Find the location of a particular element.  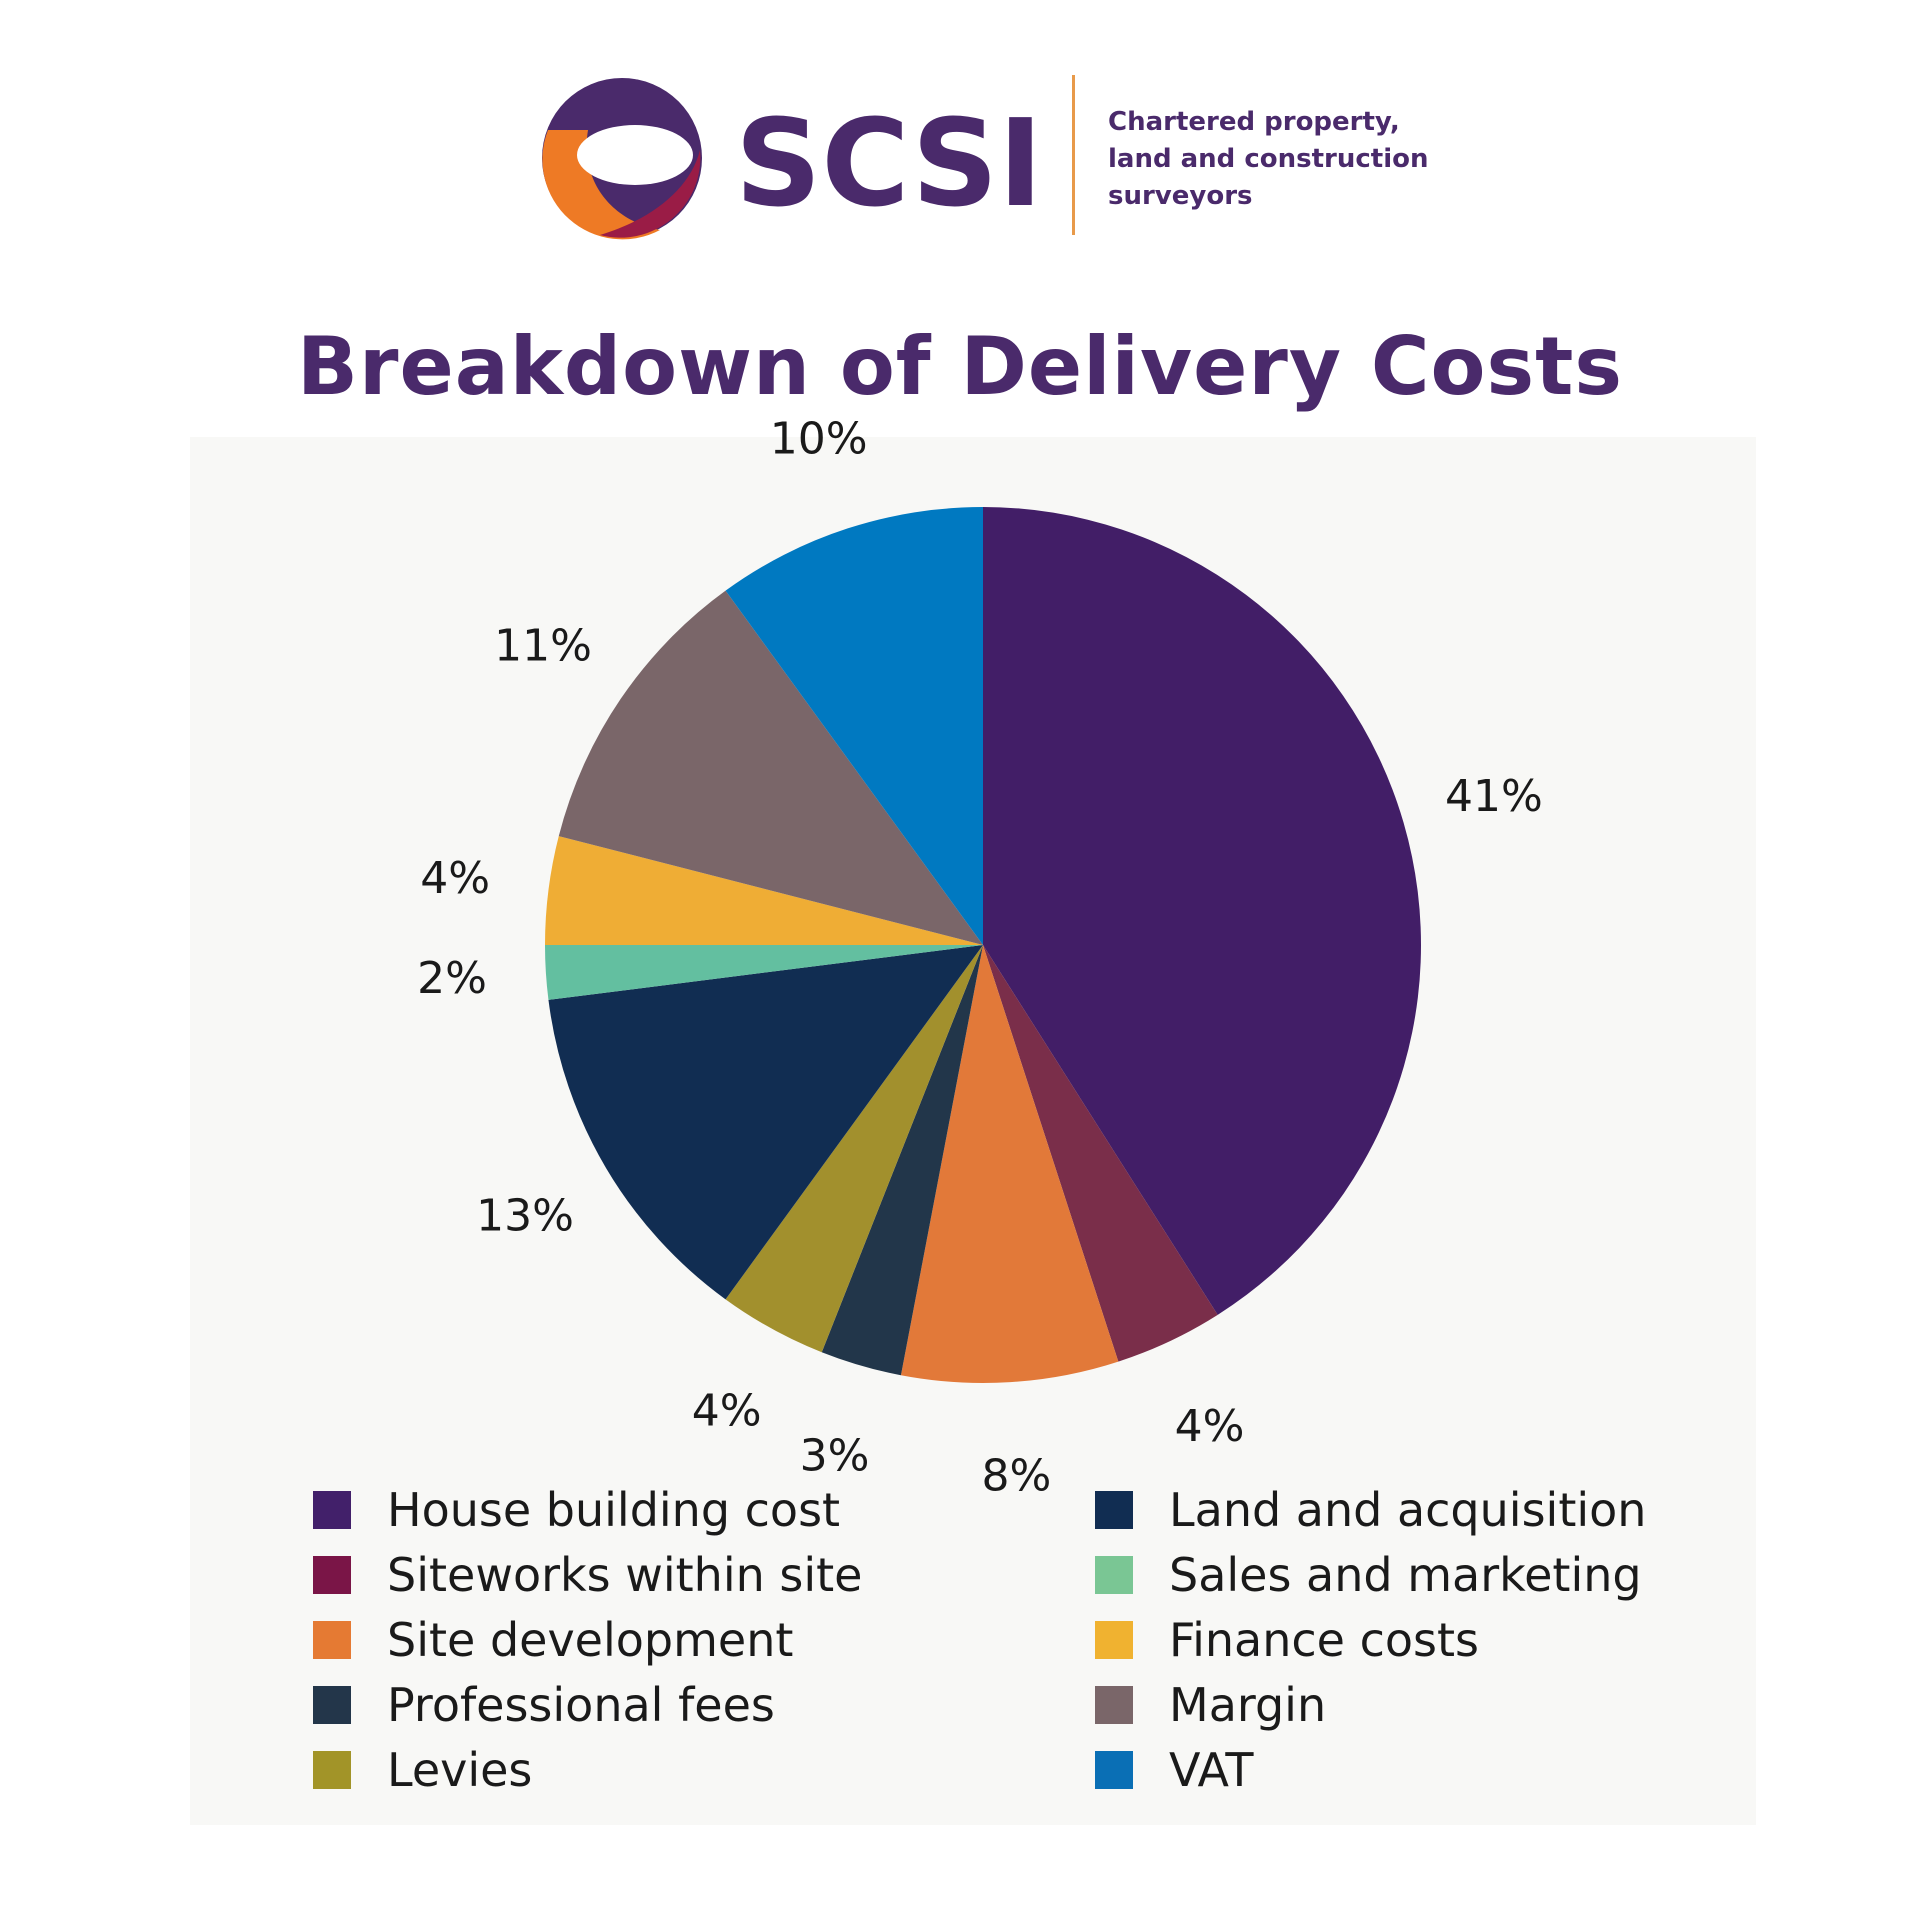

data-label-vat: 10% is located at coordinates (819, 439).